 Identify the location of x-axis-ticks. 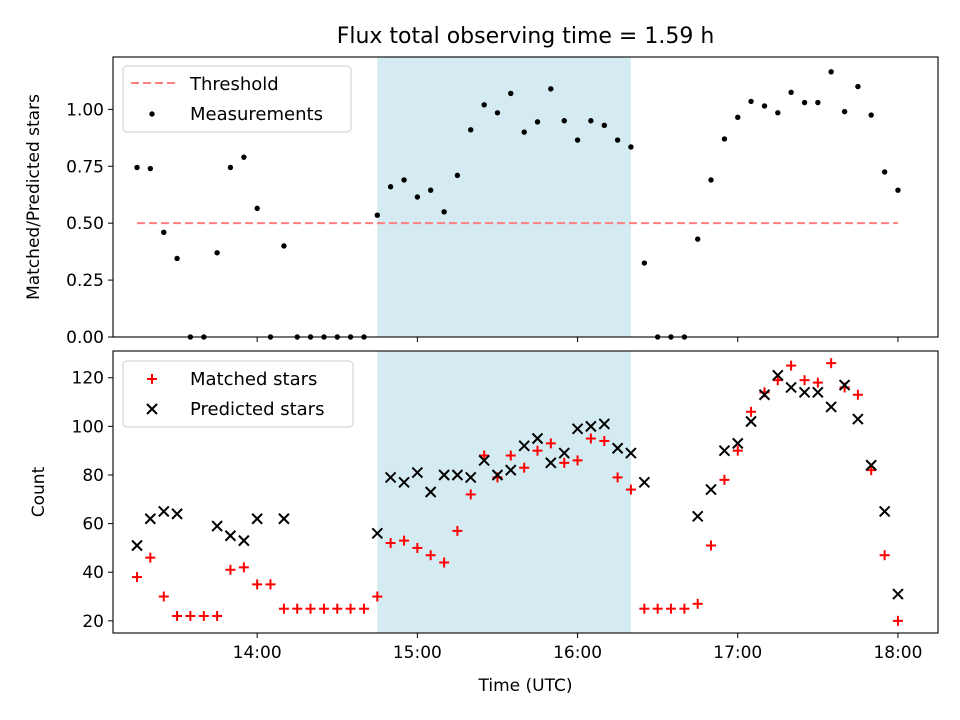
(577, 339).